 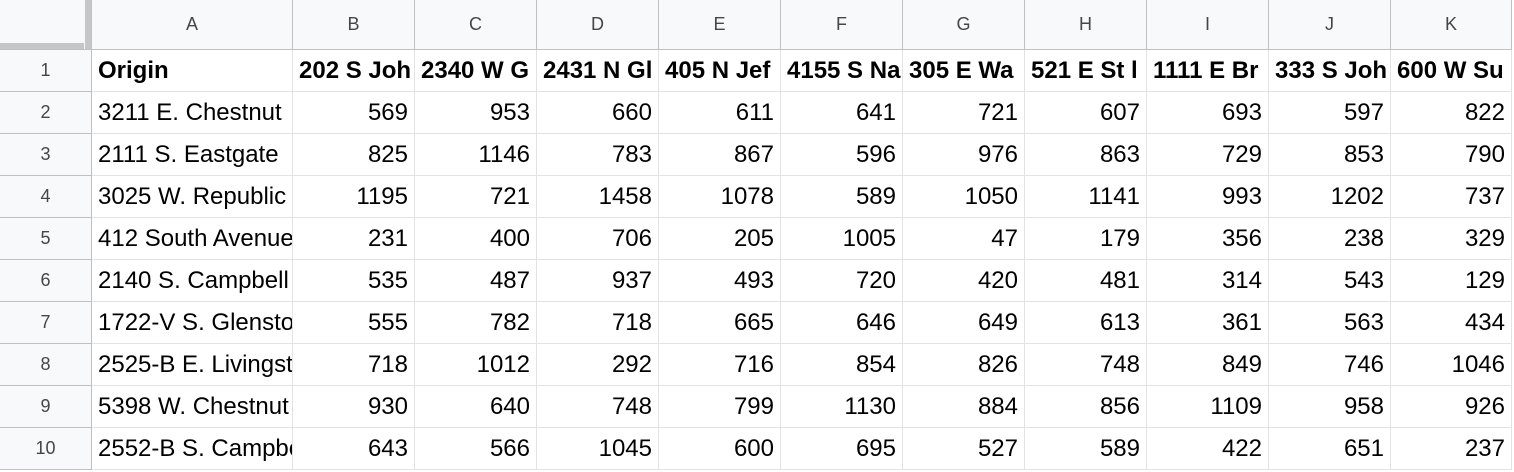 What do you see at coordinates (1451, 155) in the screenshot?
I see `cell-k3: 790` at bounding box center [1451, 155].